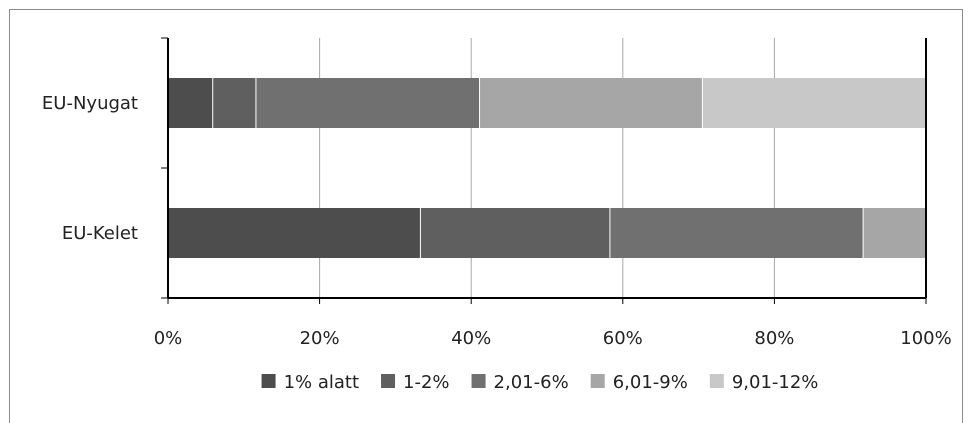 The width and height of the screenshot is (973, 423). Describe the element at coordinates (320, 338) in the screenshot. I see `x-tick-label: 20%` at that location.